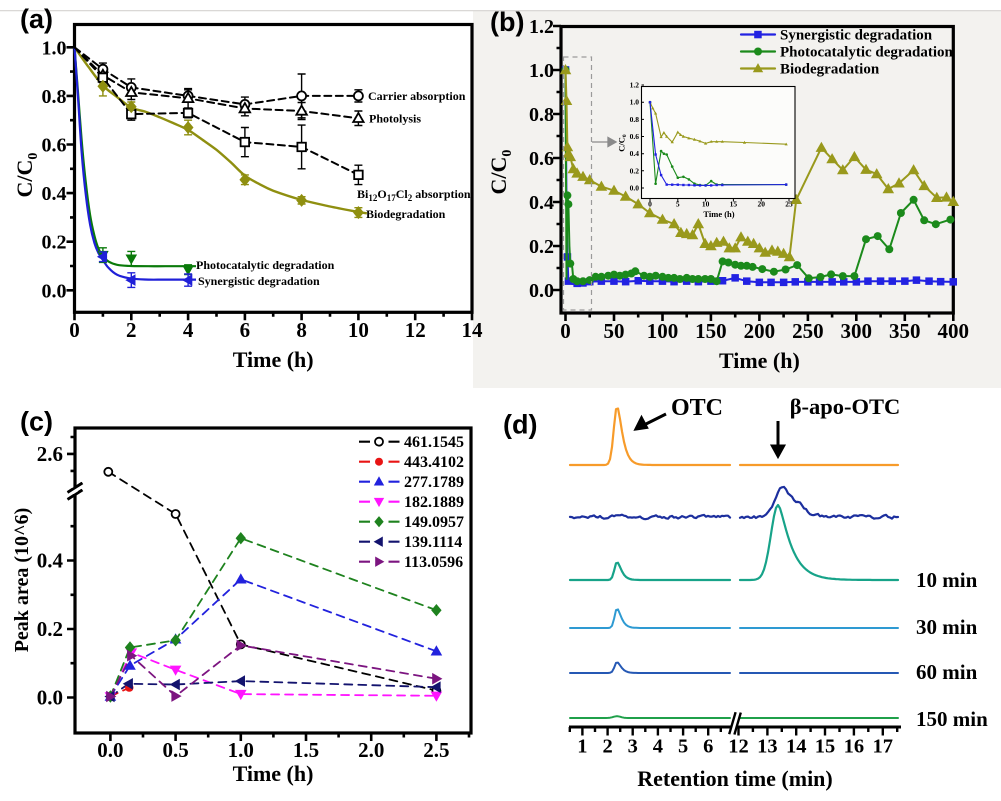  I want to click on svg-text: 3, so click(633, 747).